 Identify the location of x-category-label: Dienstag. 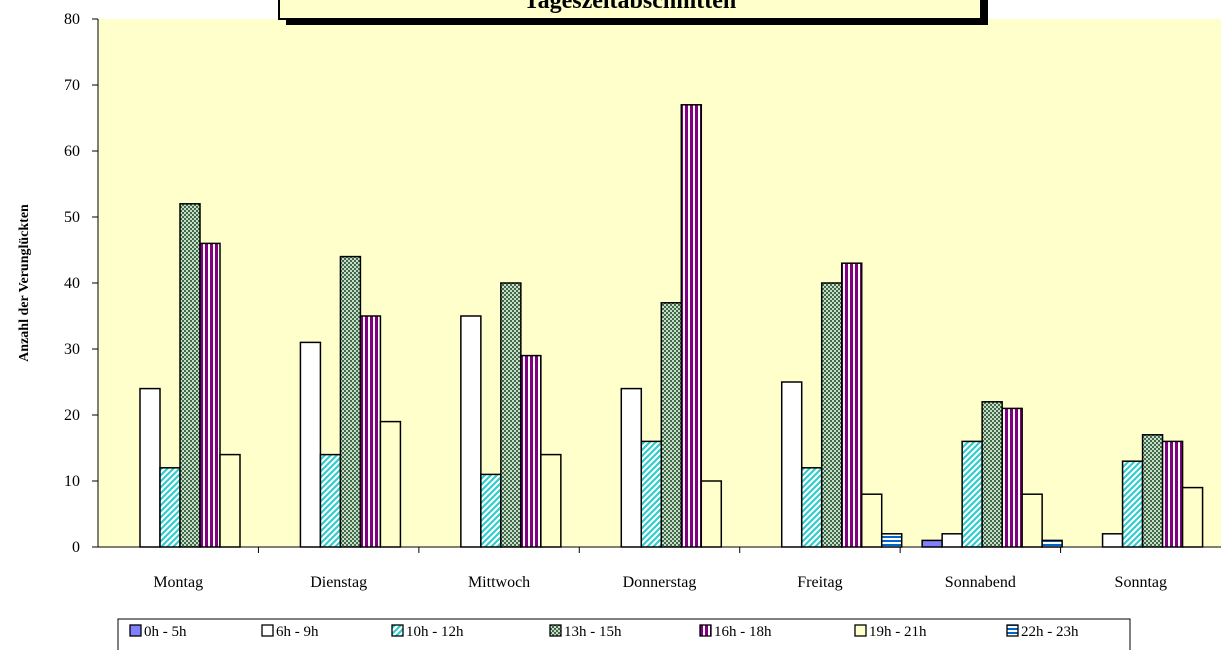
(338, 582).